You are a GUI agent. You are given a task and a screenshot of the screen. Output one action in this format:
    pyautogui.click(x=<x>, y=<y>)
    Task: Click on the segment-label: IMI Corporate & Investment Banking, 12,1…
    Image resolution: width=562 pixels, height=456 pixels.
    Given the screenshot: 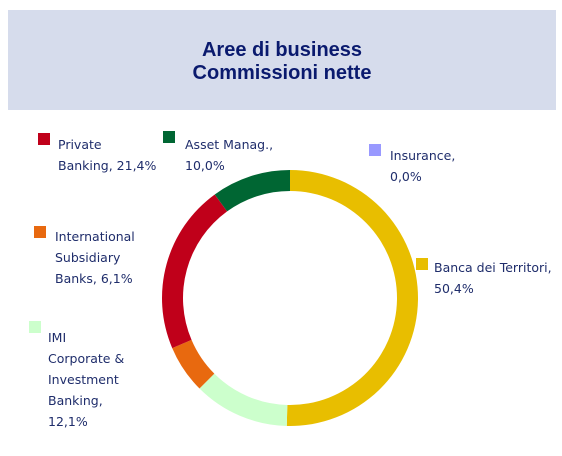 What is the action you would take?
    pyautogui.click(x=86, y=379)
    